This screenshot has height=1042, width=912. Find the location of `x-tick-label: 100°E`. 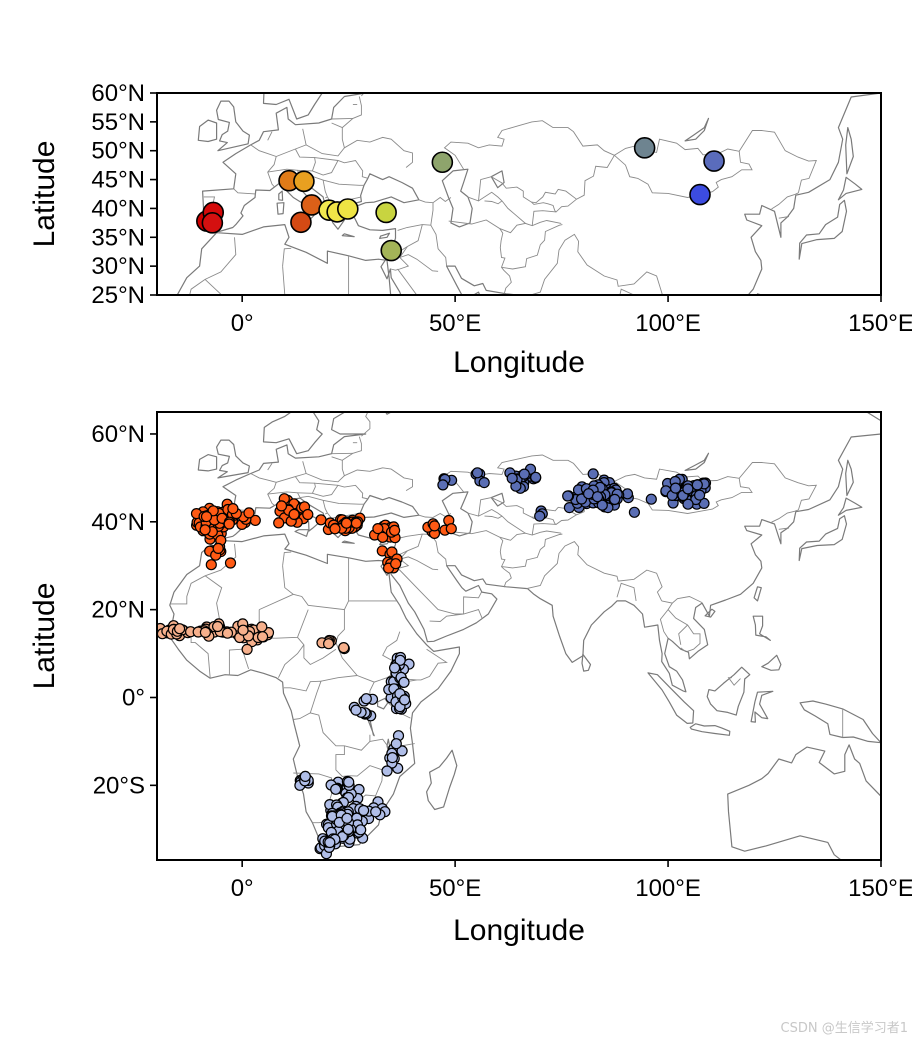

x-tick-label: 100°E is located at coordinates (668, 888).